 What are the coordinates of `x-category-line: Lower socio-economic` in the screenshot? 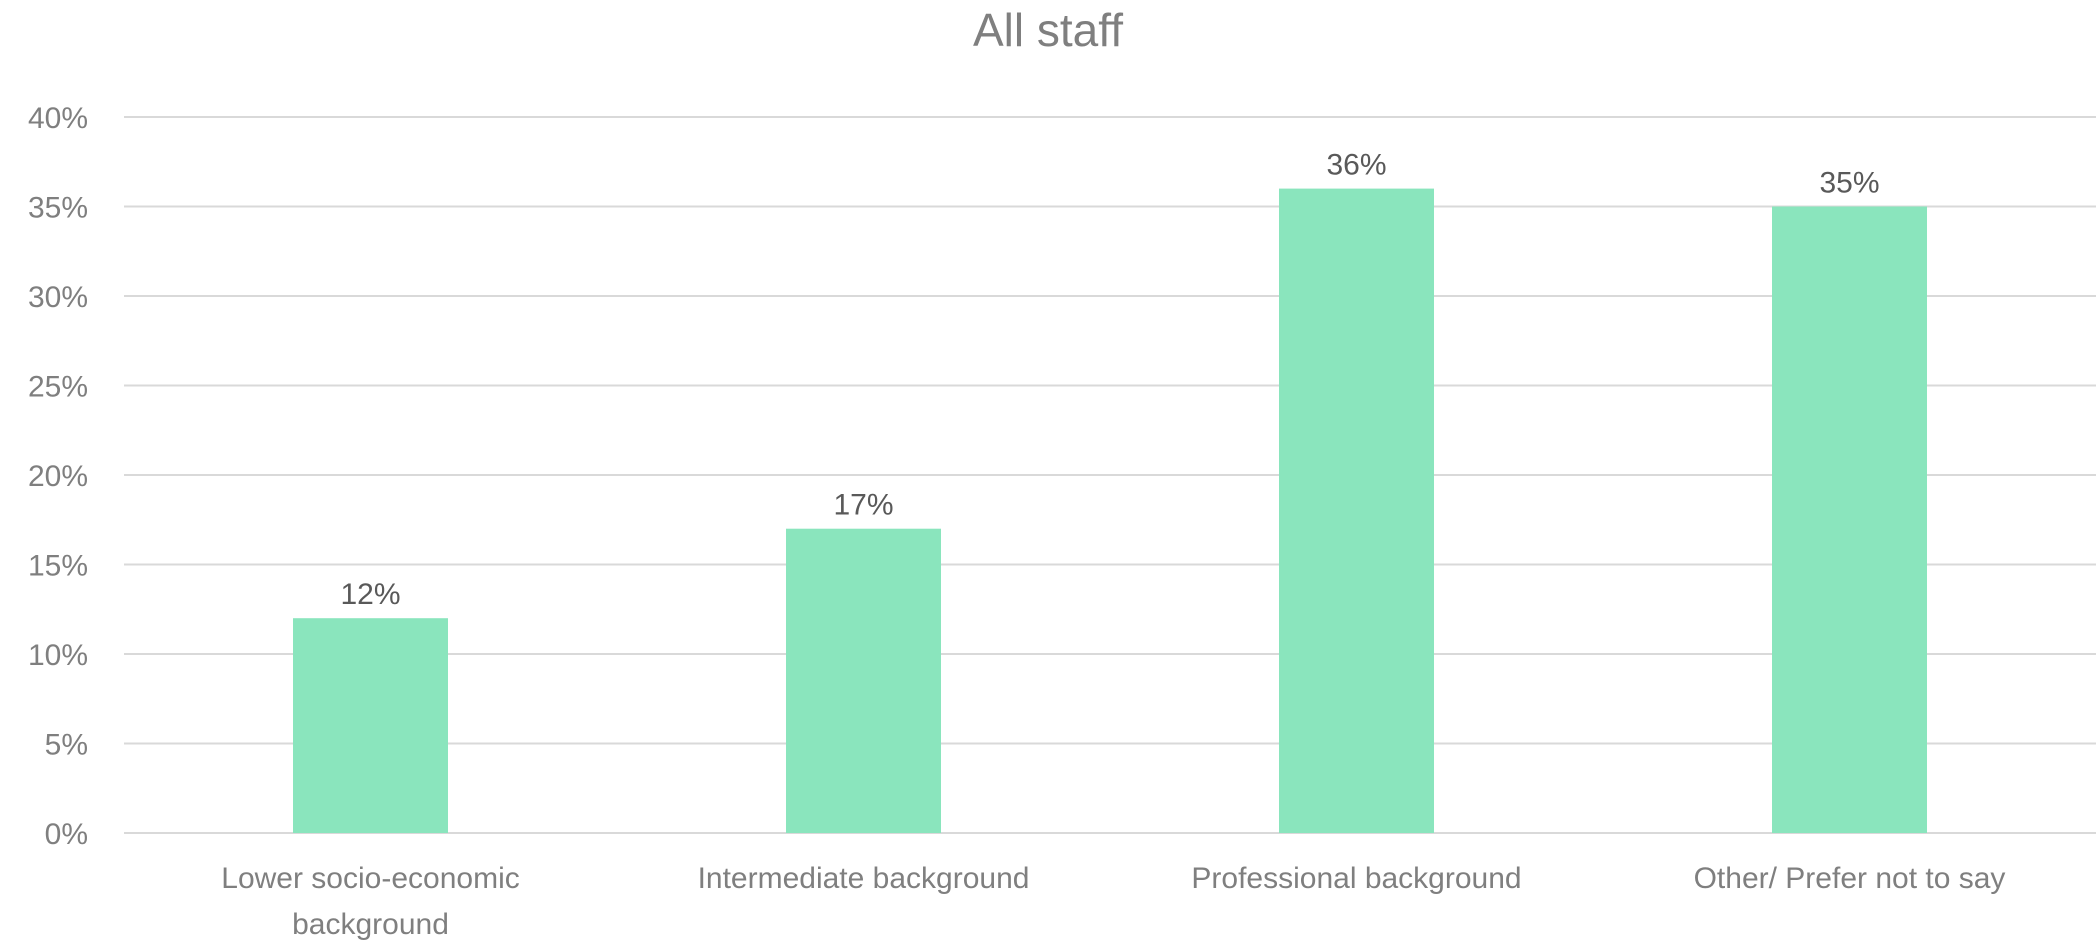 It's located at (370, 878).